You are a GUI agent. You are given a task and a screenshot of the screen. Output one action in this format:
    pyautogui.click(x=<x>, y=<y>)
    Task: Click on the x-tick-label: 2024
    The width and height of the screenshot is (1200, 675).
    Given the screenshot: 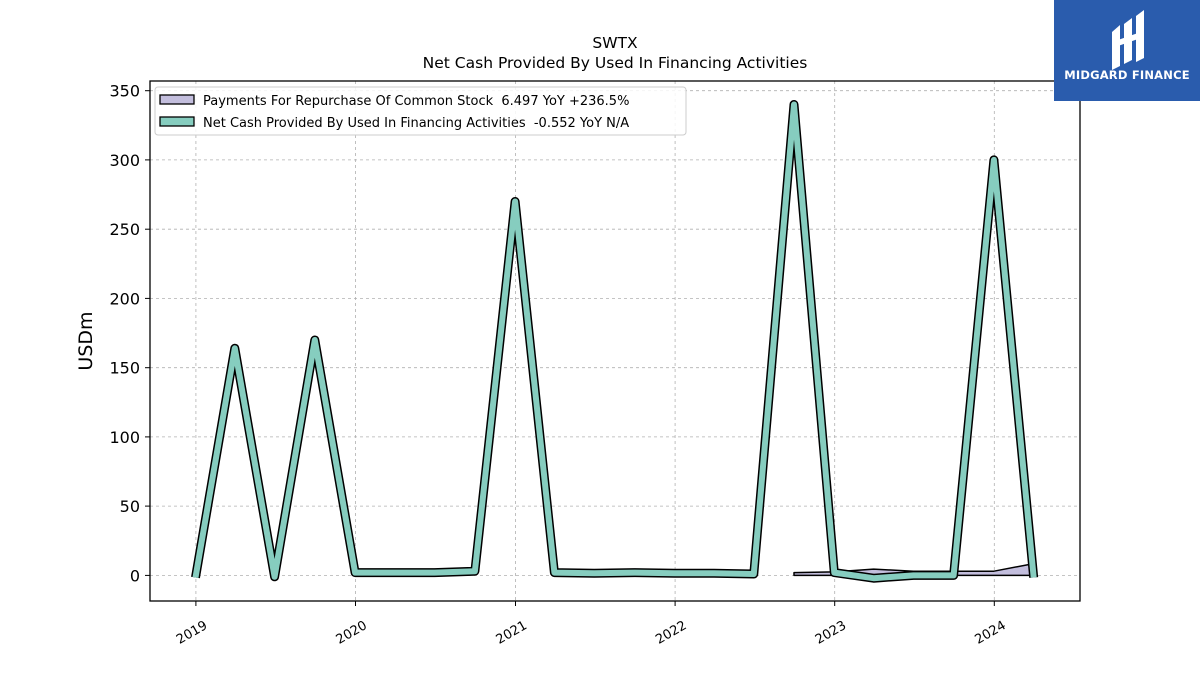 What is the action you would take?
    pyautogui.click(x=990, y=633)
    